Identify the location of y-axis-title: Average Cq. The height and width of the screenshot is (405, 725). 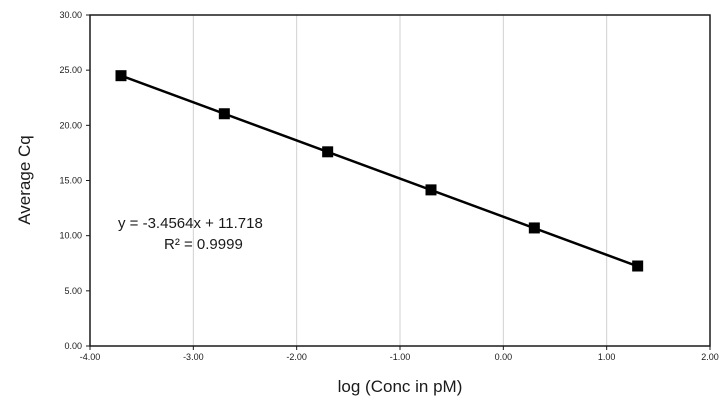
(24, 179).